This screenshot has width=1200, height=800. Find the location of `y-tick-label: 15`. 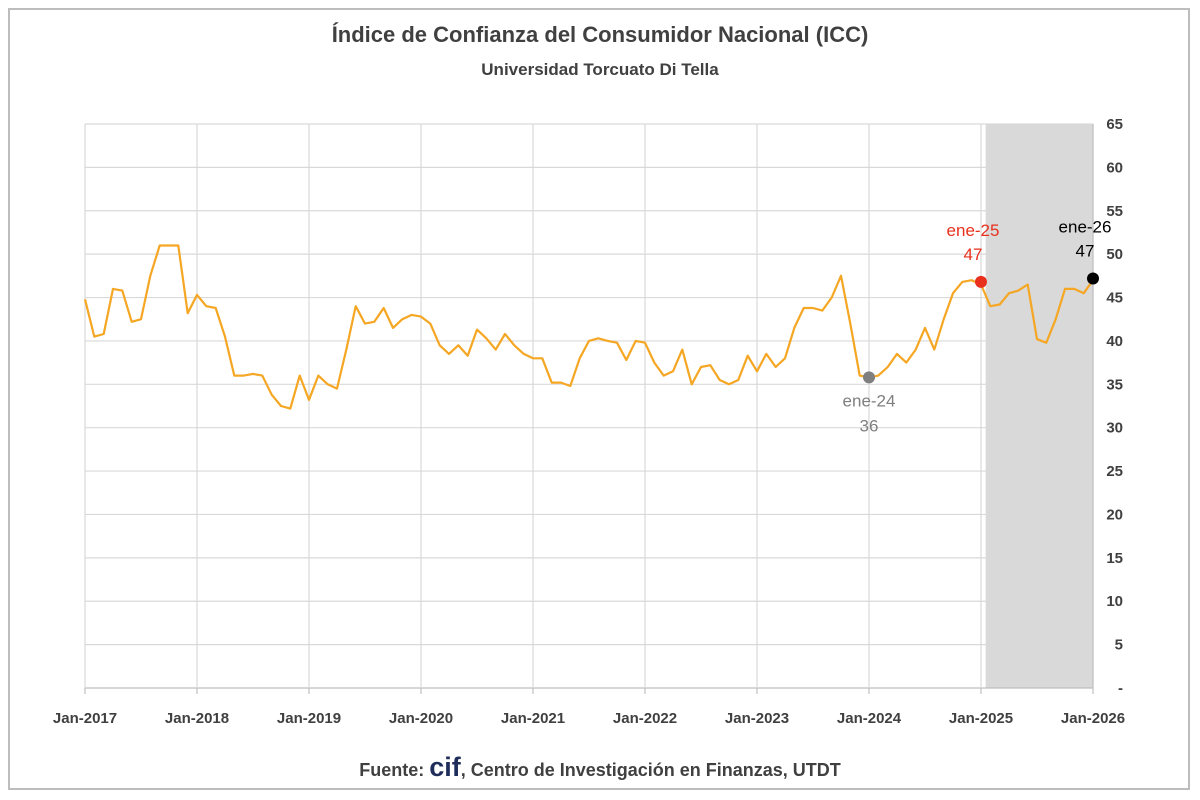

y-tick-label: 15 is located at coordinates (1114, 558).